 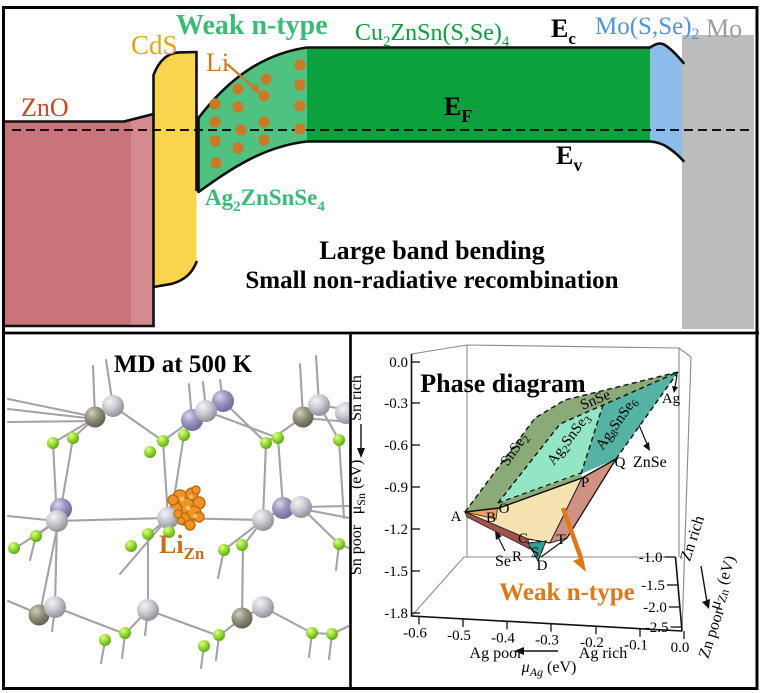 I want to click on svg-text: μAg (eV), so click(x=549, y=669).